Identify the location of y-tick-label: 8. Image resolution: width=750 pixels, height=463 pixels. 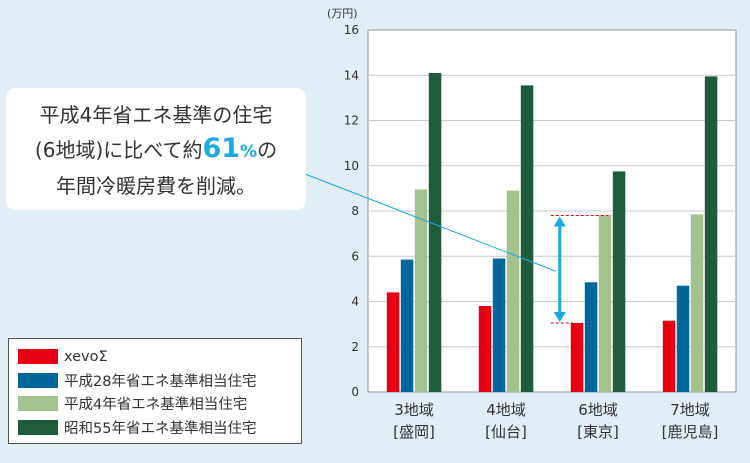
(355, 211).